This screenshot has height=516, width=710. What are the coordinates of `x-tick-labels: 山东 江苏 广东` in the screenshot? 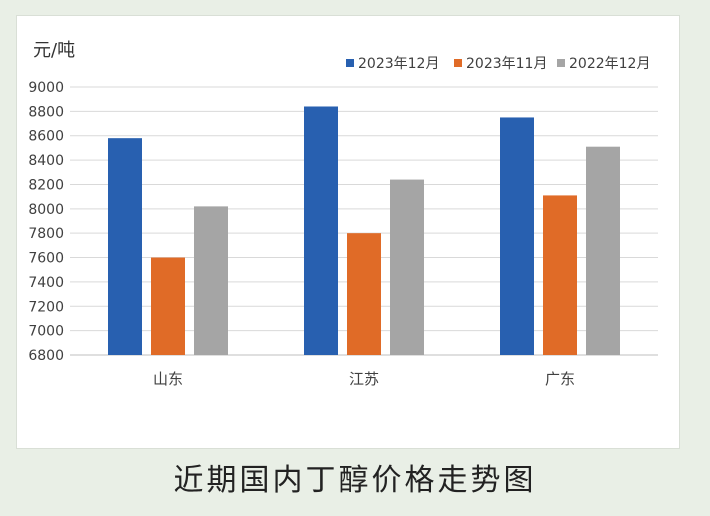 It's located at (364, 379).